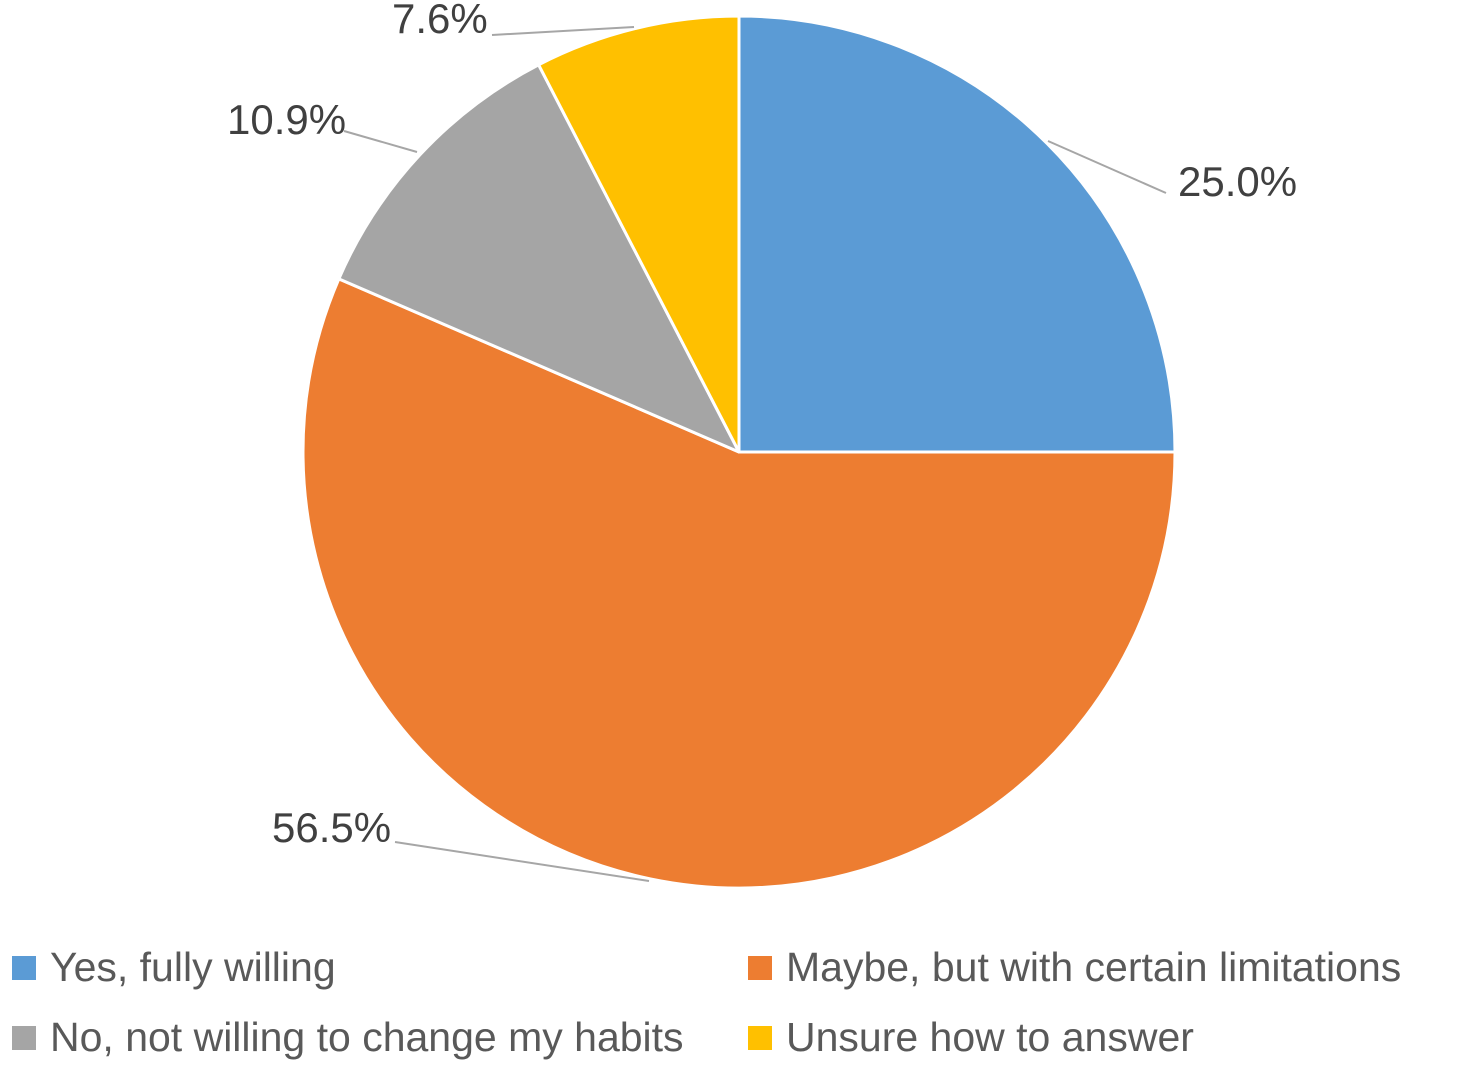 Image resolution: width=1473 pixels, height=1068 pixels. What do you see at coordinates (957, 234) in the screenshot?
I see `pie-slice-yes` at bounding box center [957, 234].